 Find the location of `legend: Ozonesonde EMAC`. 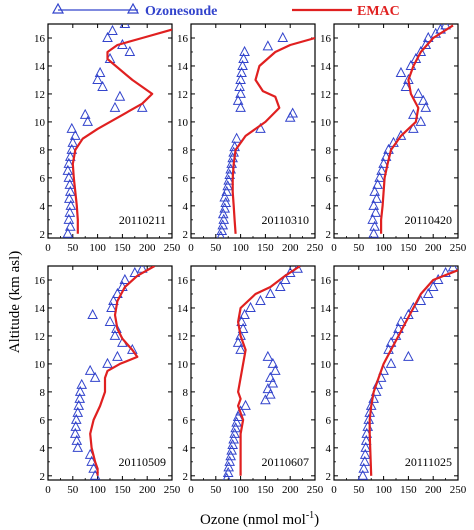

legend: Ozonesonde EMAC is located at coordinates (225, 10).